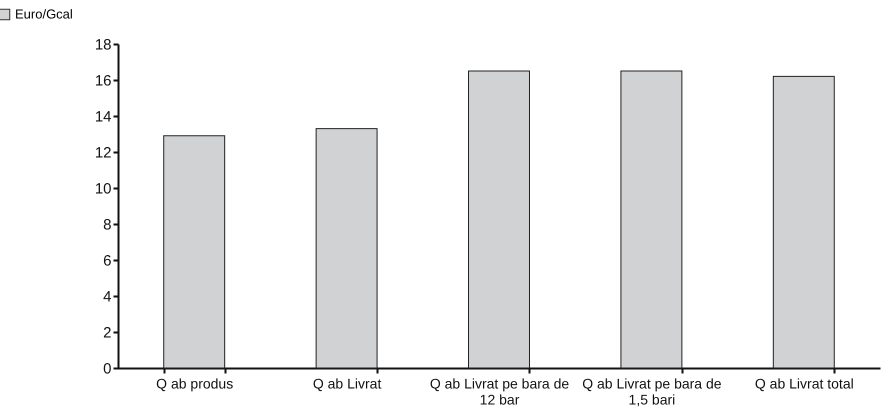  What do you see at coordinates (500, 392) in the screenshot?
I see `x-tick-label: Q ab Livrat pe bara de 12 bar` at bounding box center [500, 392].